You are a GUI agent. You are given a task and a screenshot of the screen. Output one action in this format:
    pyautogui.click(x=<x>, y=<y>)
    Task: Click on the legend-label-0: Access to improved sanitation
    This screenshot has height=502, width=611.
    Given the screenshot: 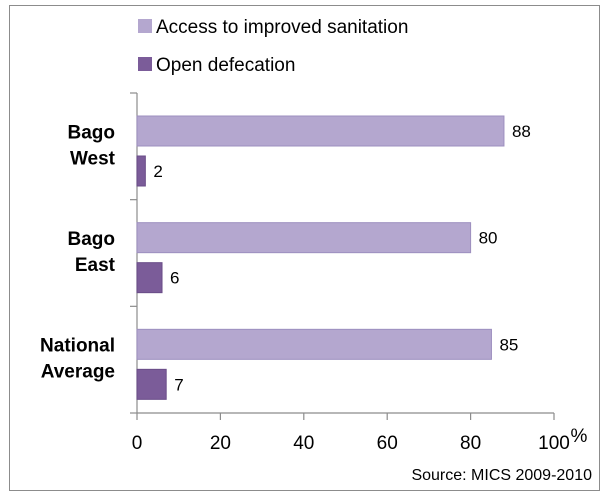 What is the action you would take?
    pyautogui.click(x=282, y=27)
    